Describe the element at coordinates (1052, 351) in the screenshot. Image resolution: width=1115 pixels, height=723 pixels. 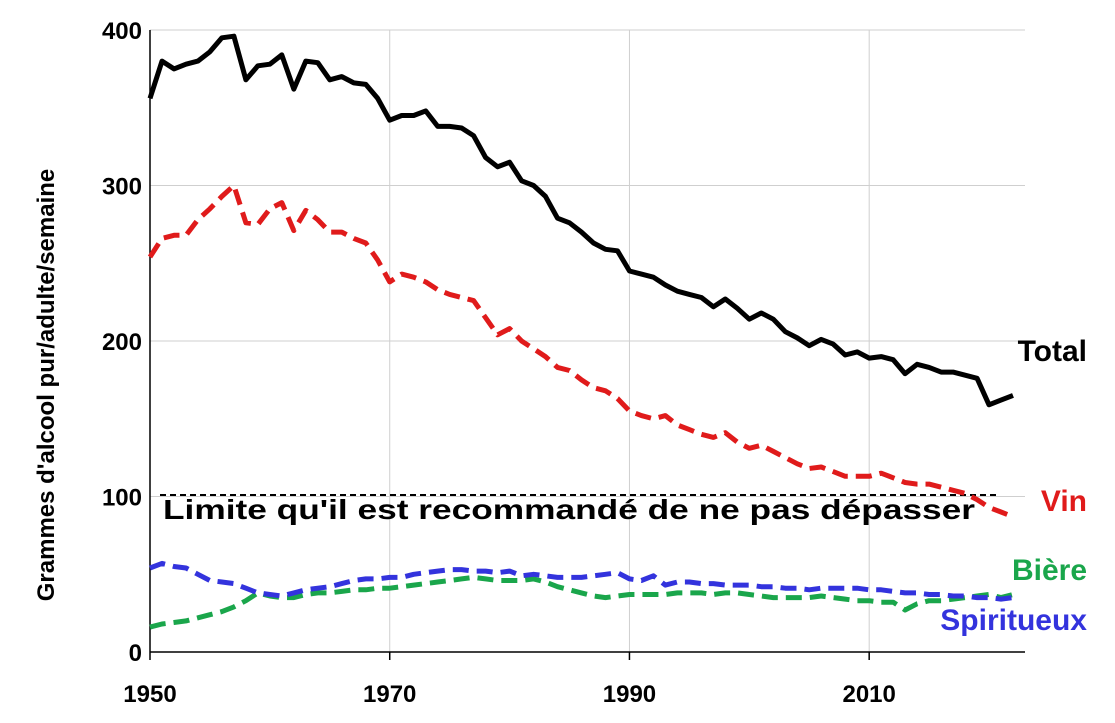
I see `series-label-total: Total` at that location.